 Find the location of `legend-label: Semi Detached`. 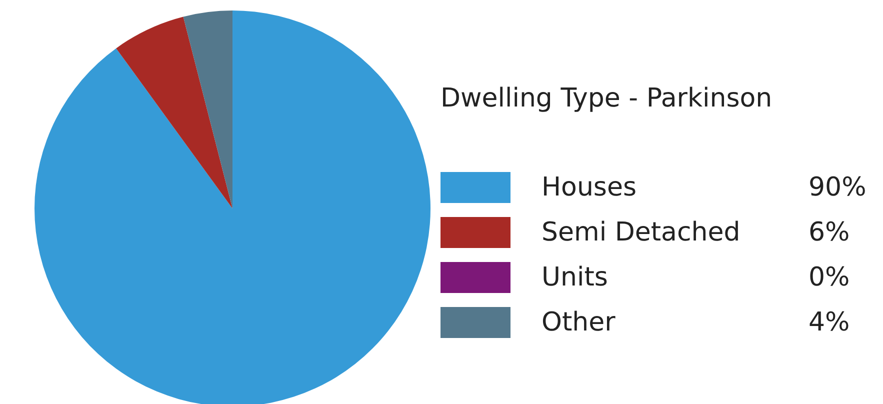

legend-label: Semi Detached is located at coordinates (641, 233).